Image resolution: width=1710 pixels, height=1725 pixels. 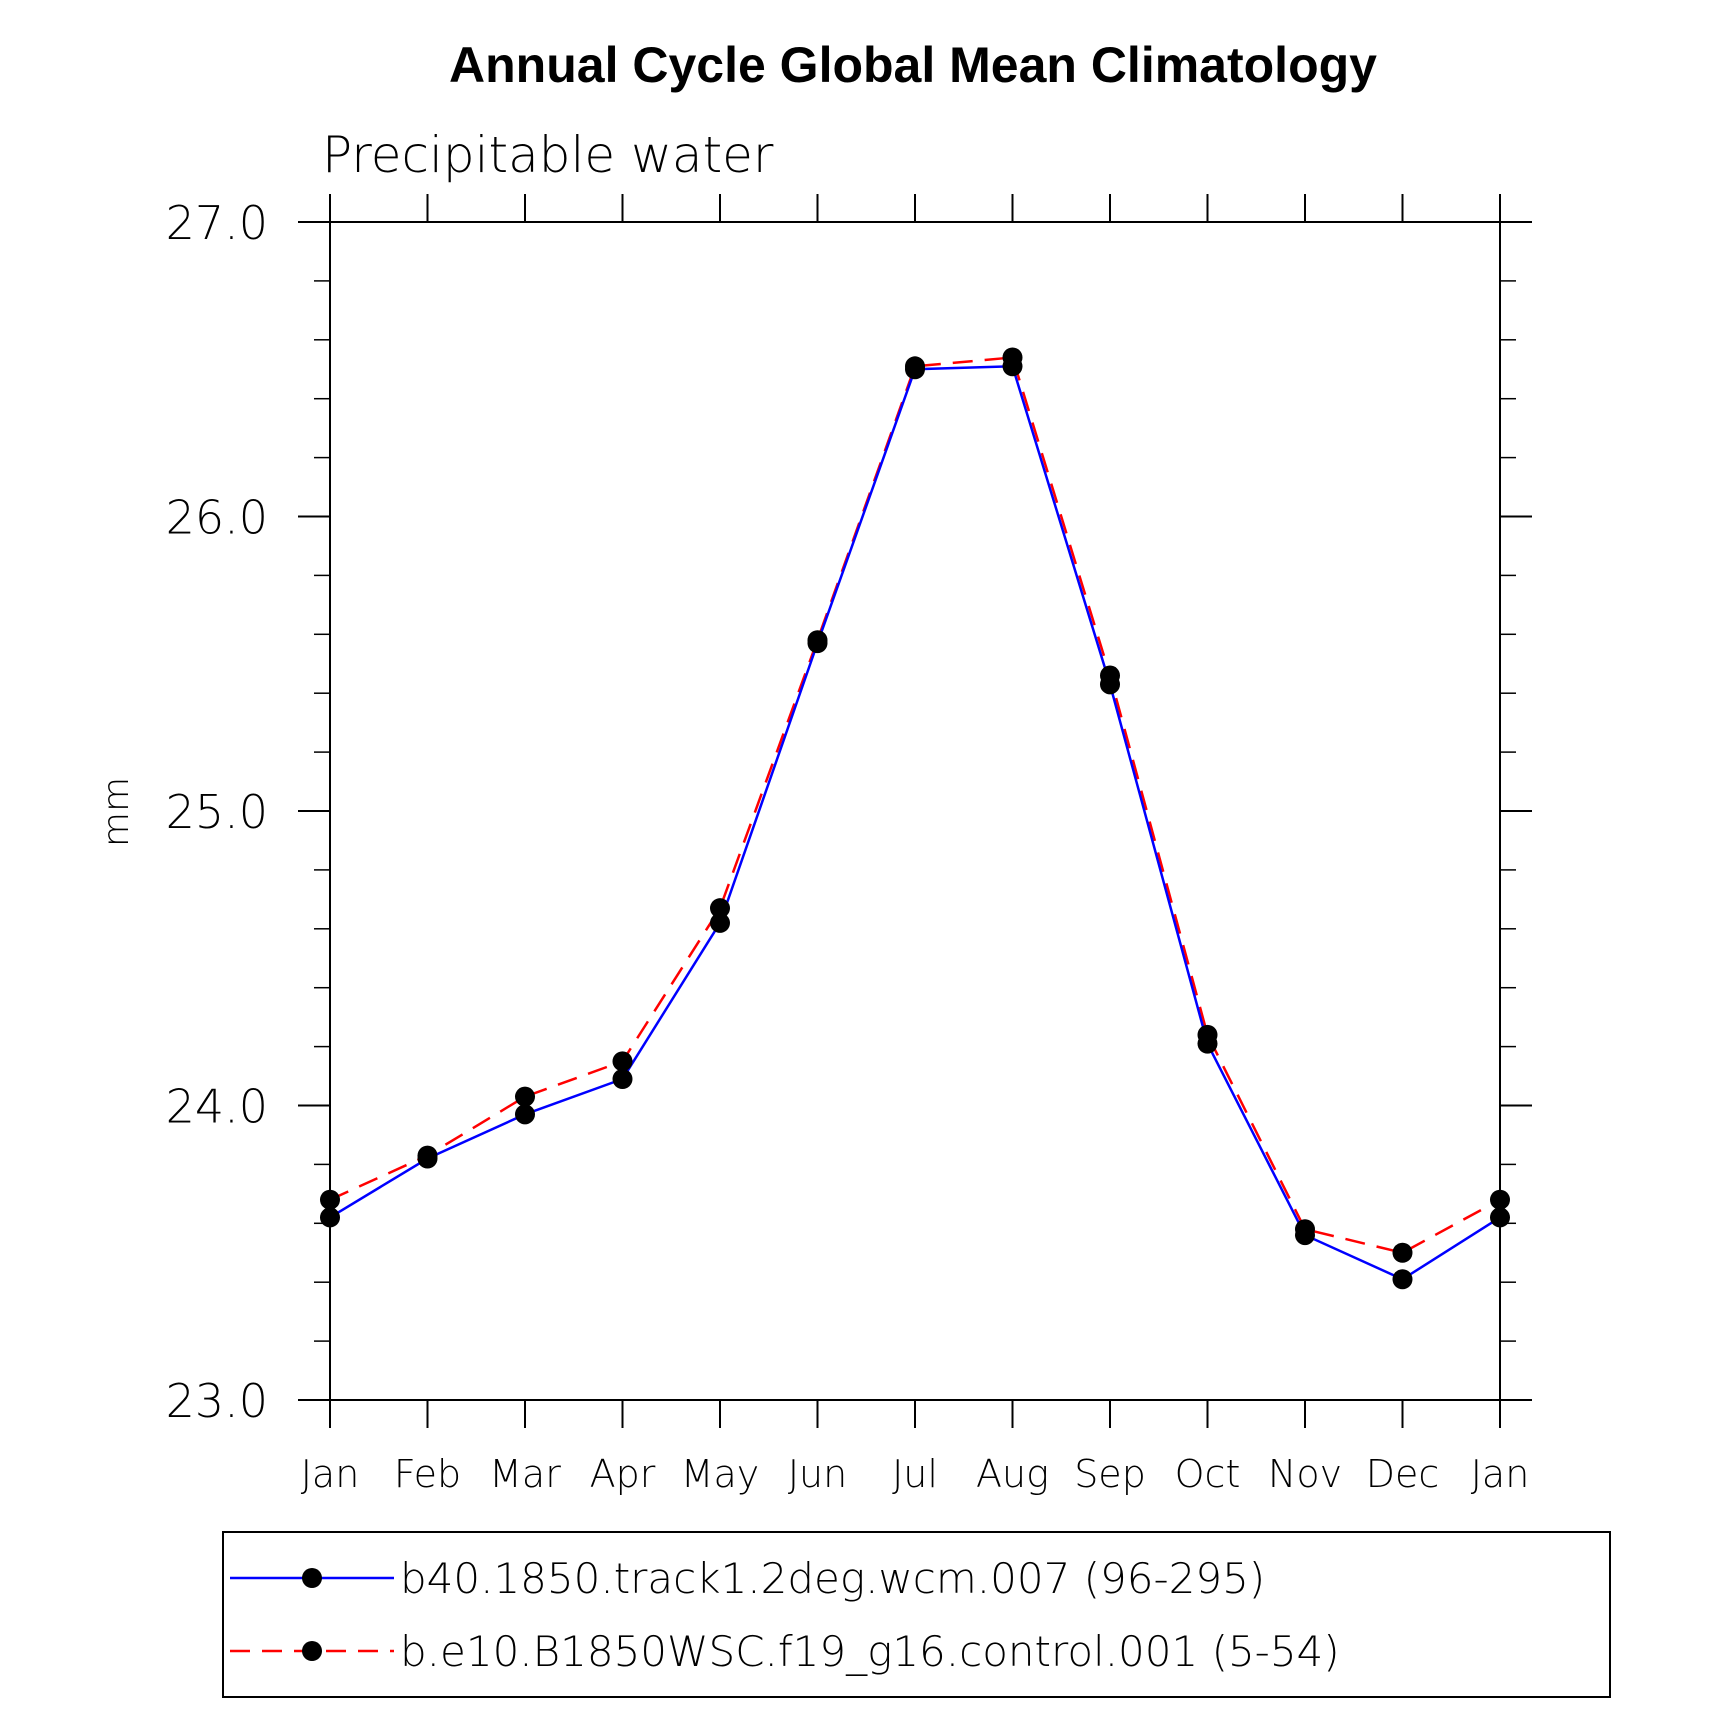 What do you see at coordinates (525, 1474) in the screenshot?
I see `x-tick-label: Mar` at bounding box center [525, 1474].